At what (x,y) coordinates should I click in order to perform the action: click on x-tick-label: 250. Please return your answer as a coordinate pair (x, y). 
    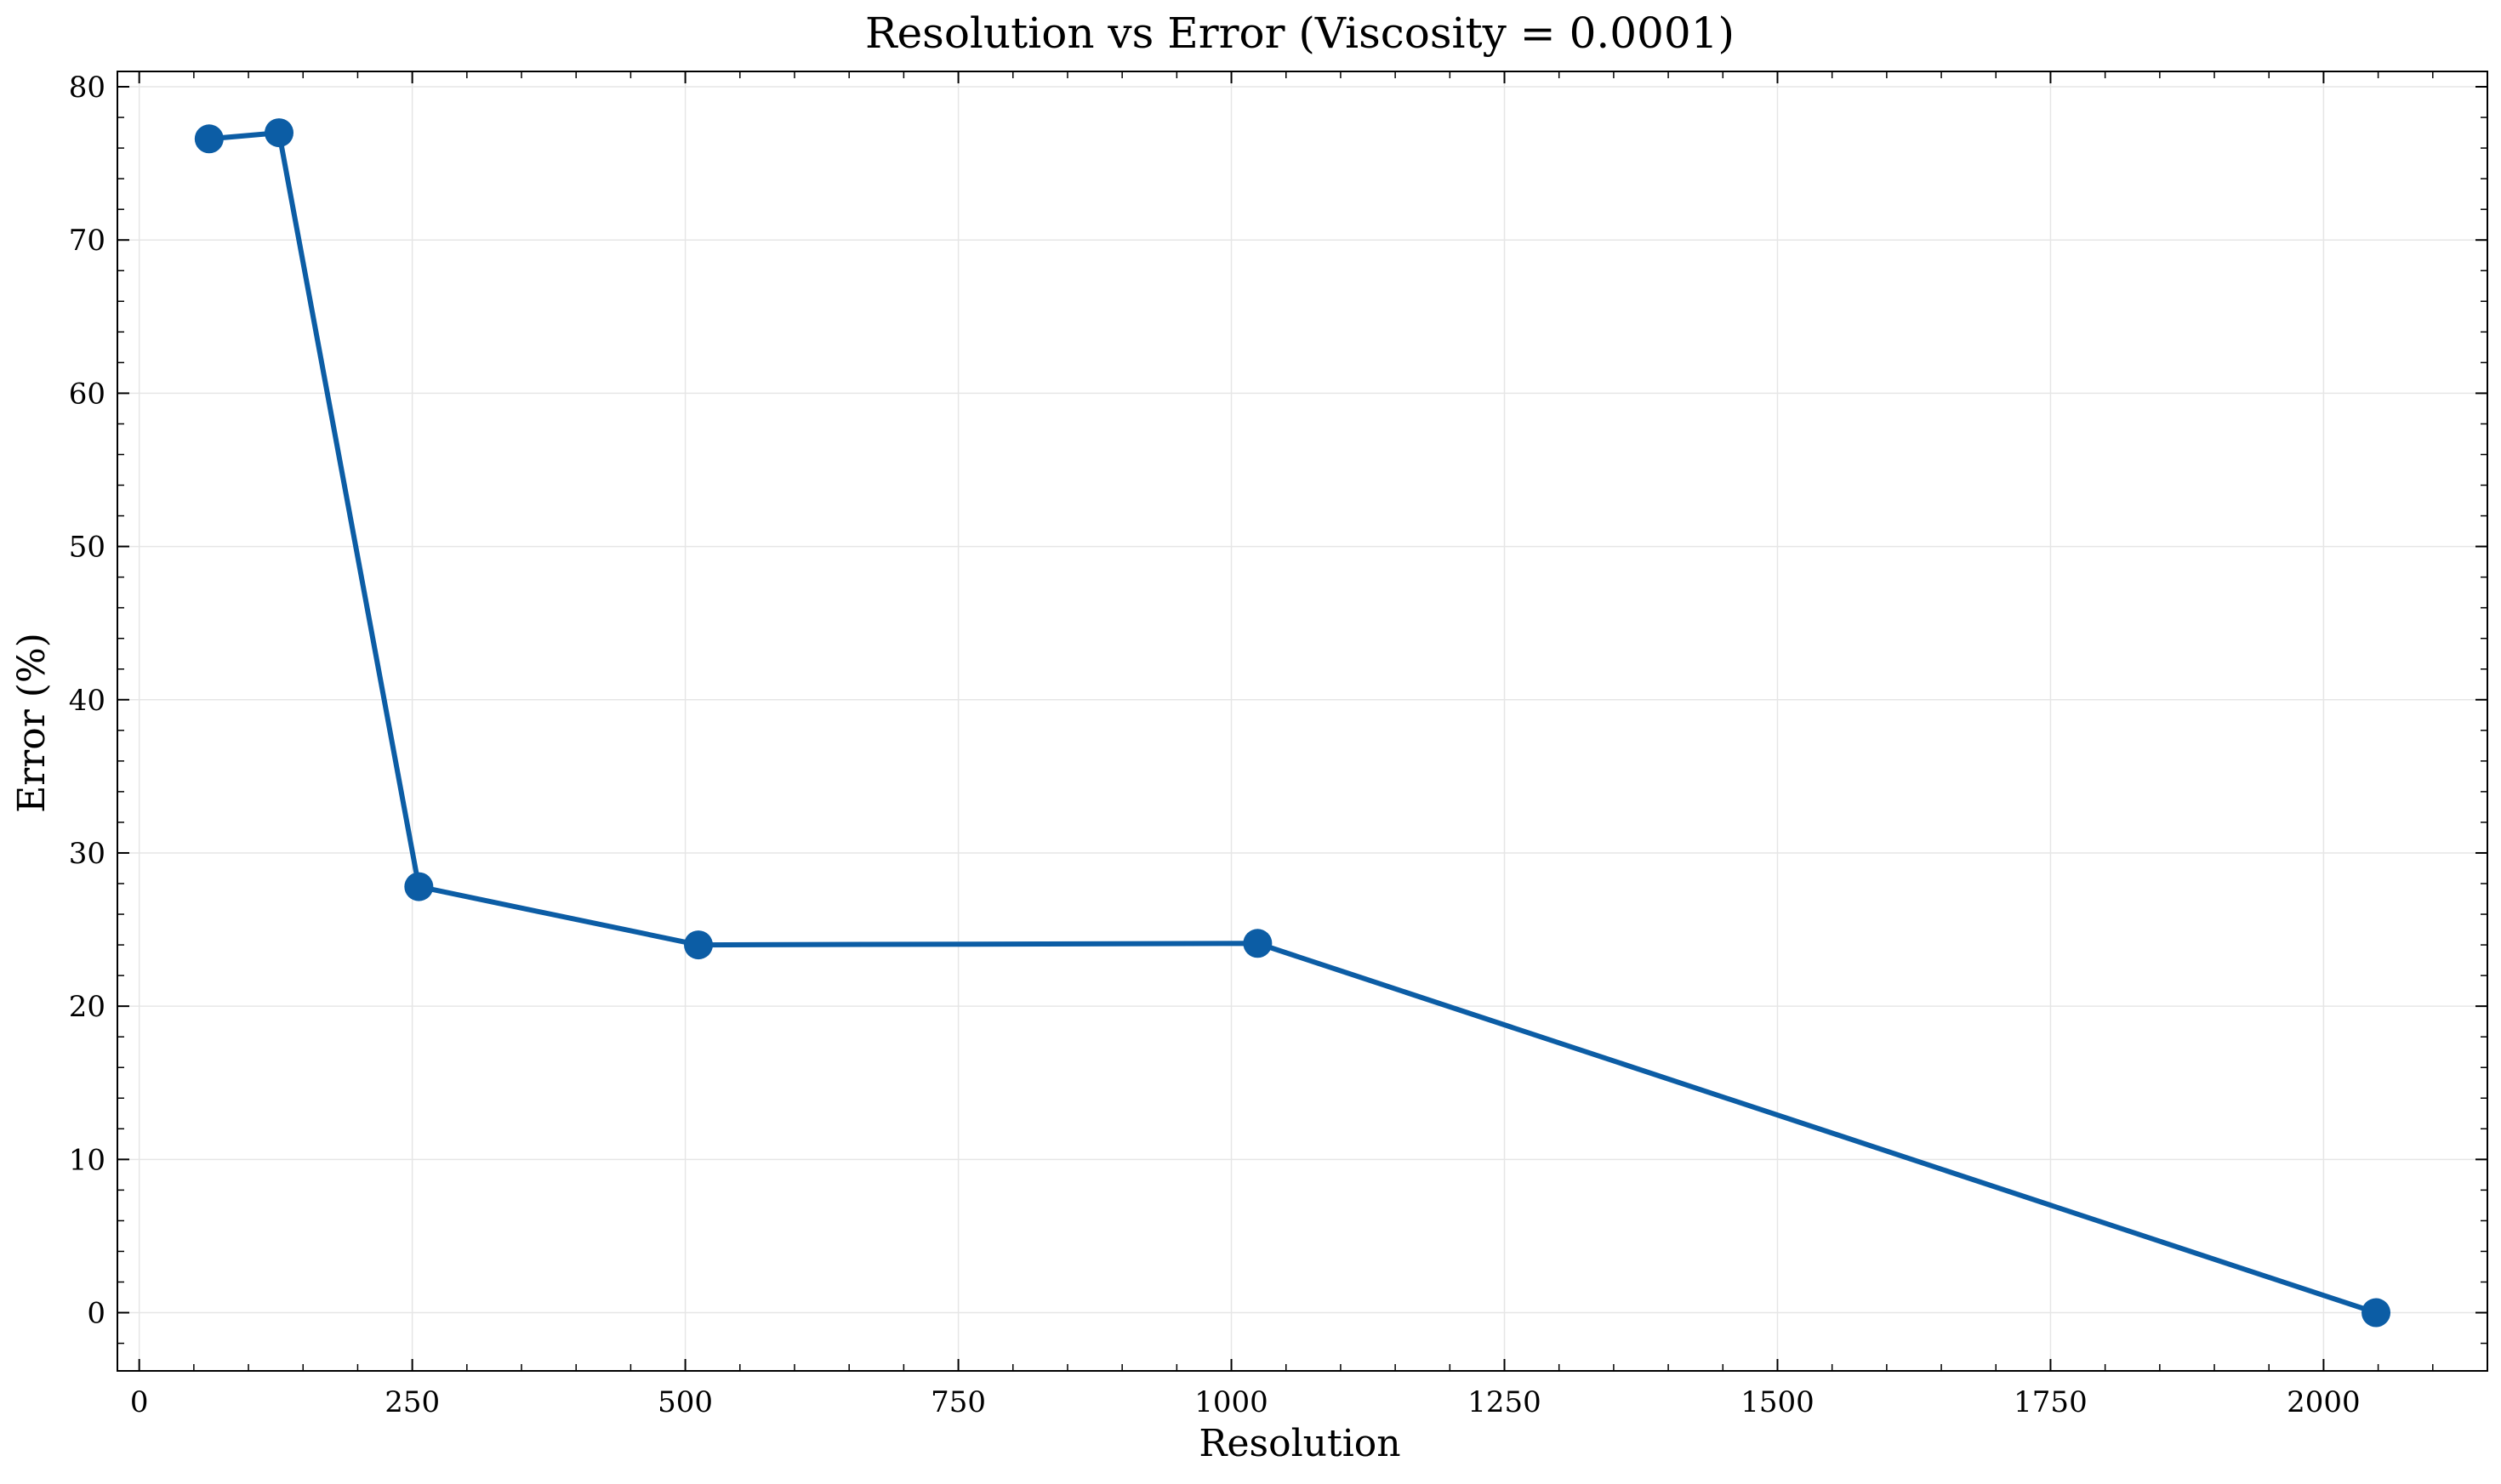
    Looking at the image, I should click on (413, 1402).